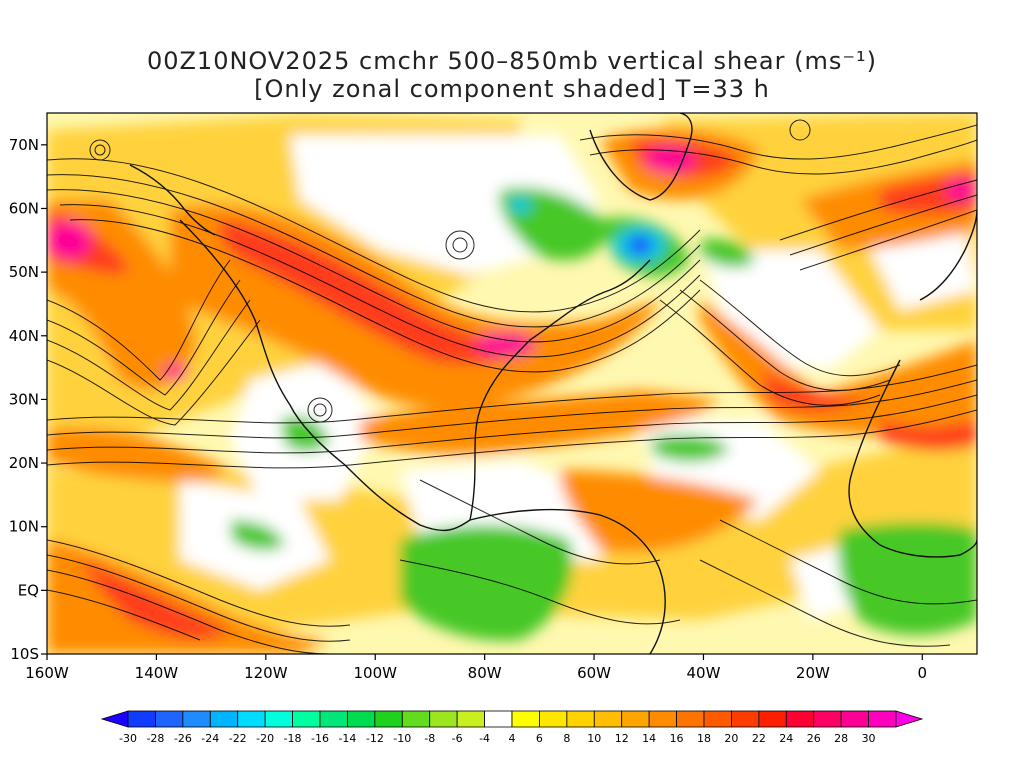 This screenshot has height=768, width=1024. What do you see at coordinates (512, 738) in the screenshot?
I see `colorbar-label: 4` at bounding box center [512, 738].